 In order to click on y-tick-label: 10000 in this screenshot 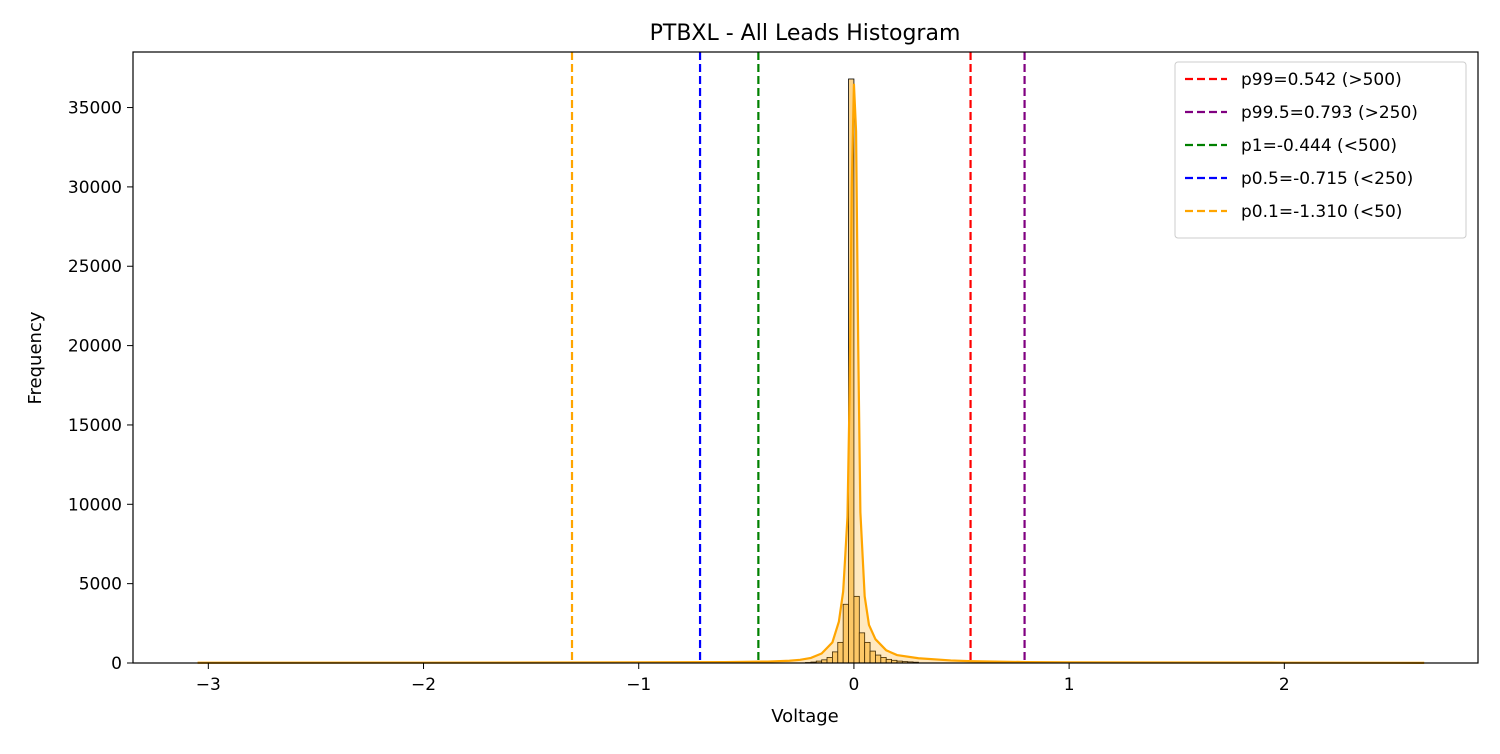, I will do `click(95, 505)`.